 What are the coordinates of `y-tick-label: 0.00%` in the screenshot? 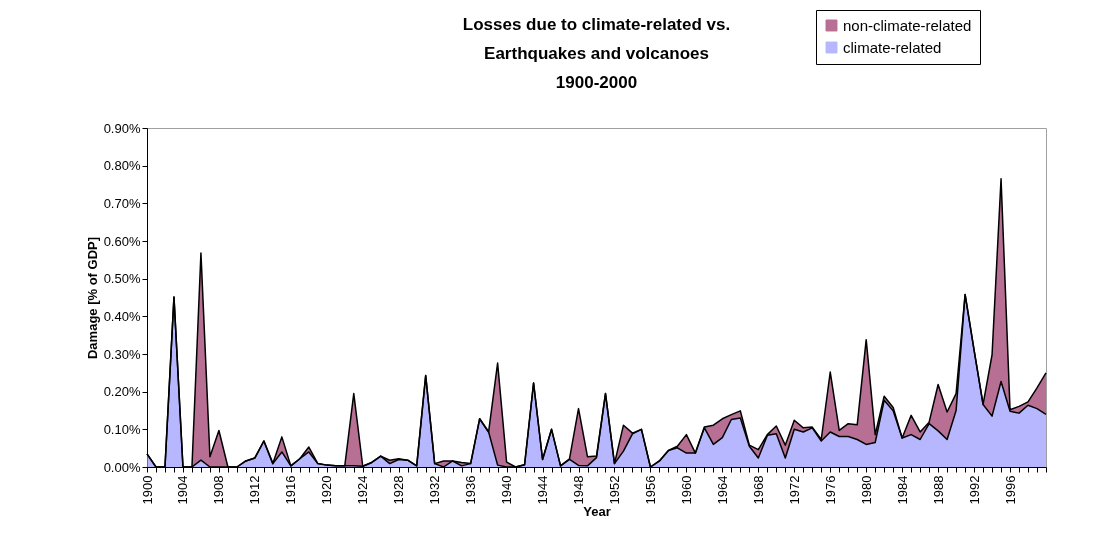 It's located at (122, 467).